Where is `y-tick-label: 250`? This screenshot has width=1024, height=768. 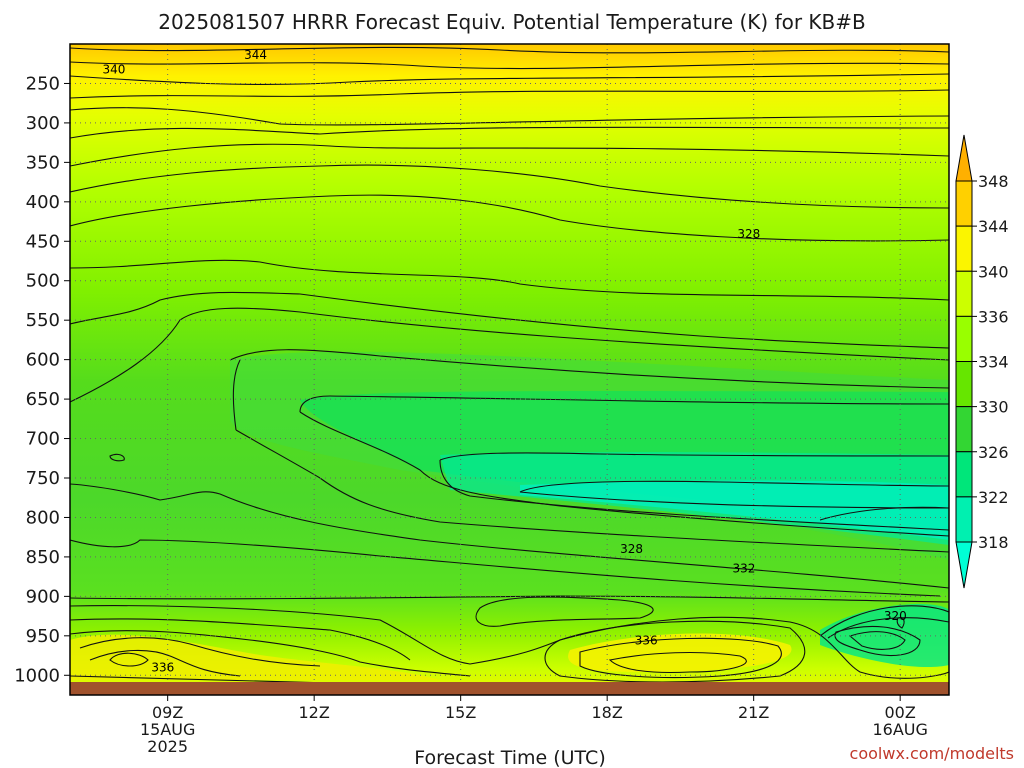
y-tick-label: 250 is located at coordinates (43, 83).